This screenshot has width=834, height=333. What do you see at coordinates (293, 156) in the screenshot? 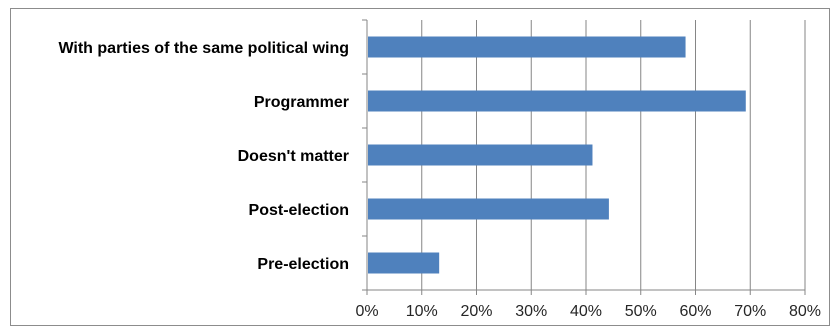
I see `category-label: Doesn't matter` at bounding box center [293, 156].